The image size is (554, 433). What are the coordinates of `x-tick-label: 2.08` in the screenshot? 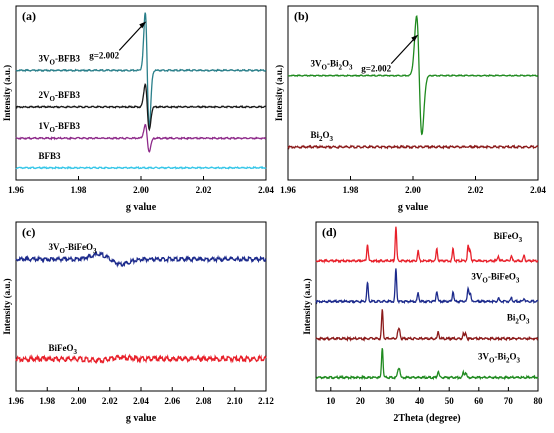 It's located at (204, 401).